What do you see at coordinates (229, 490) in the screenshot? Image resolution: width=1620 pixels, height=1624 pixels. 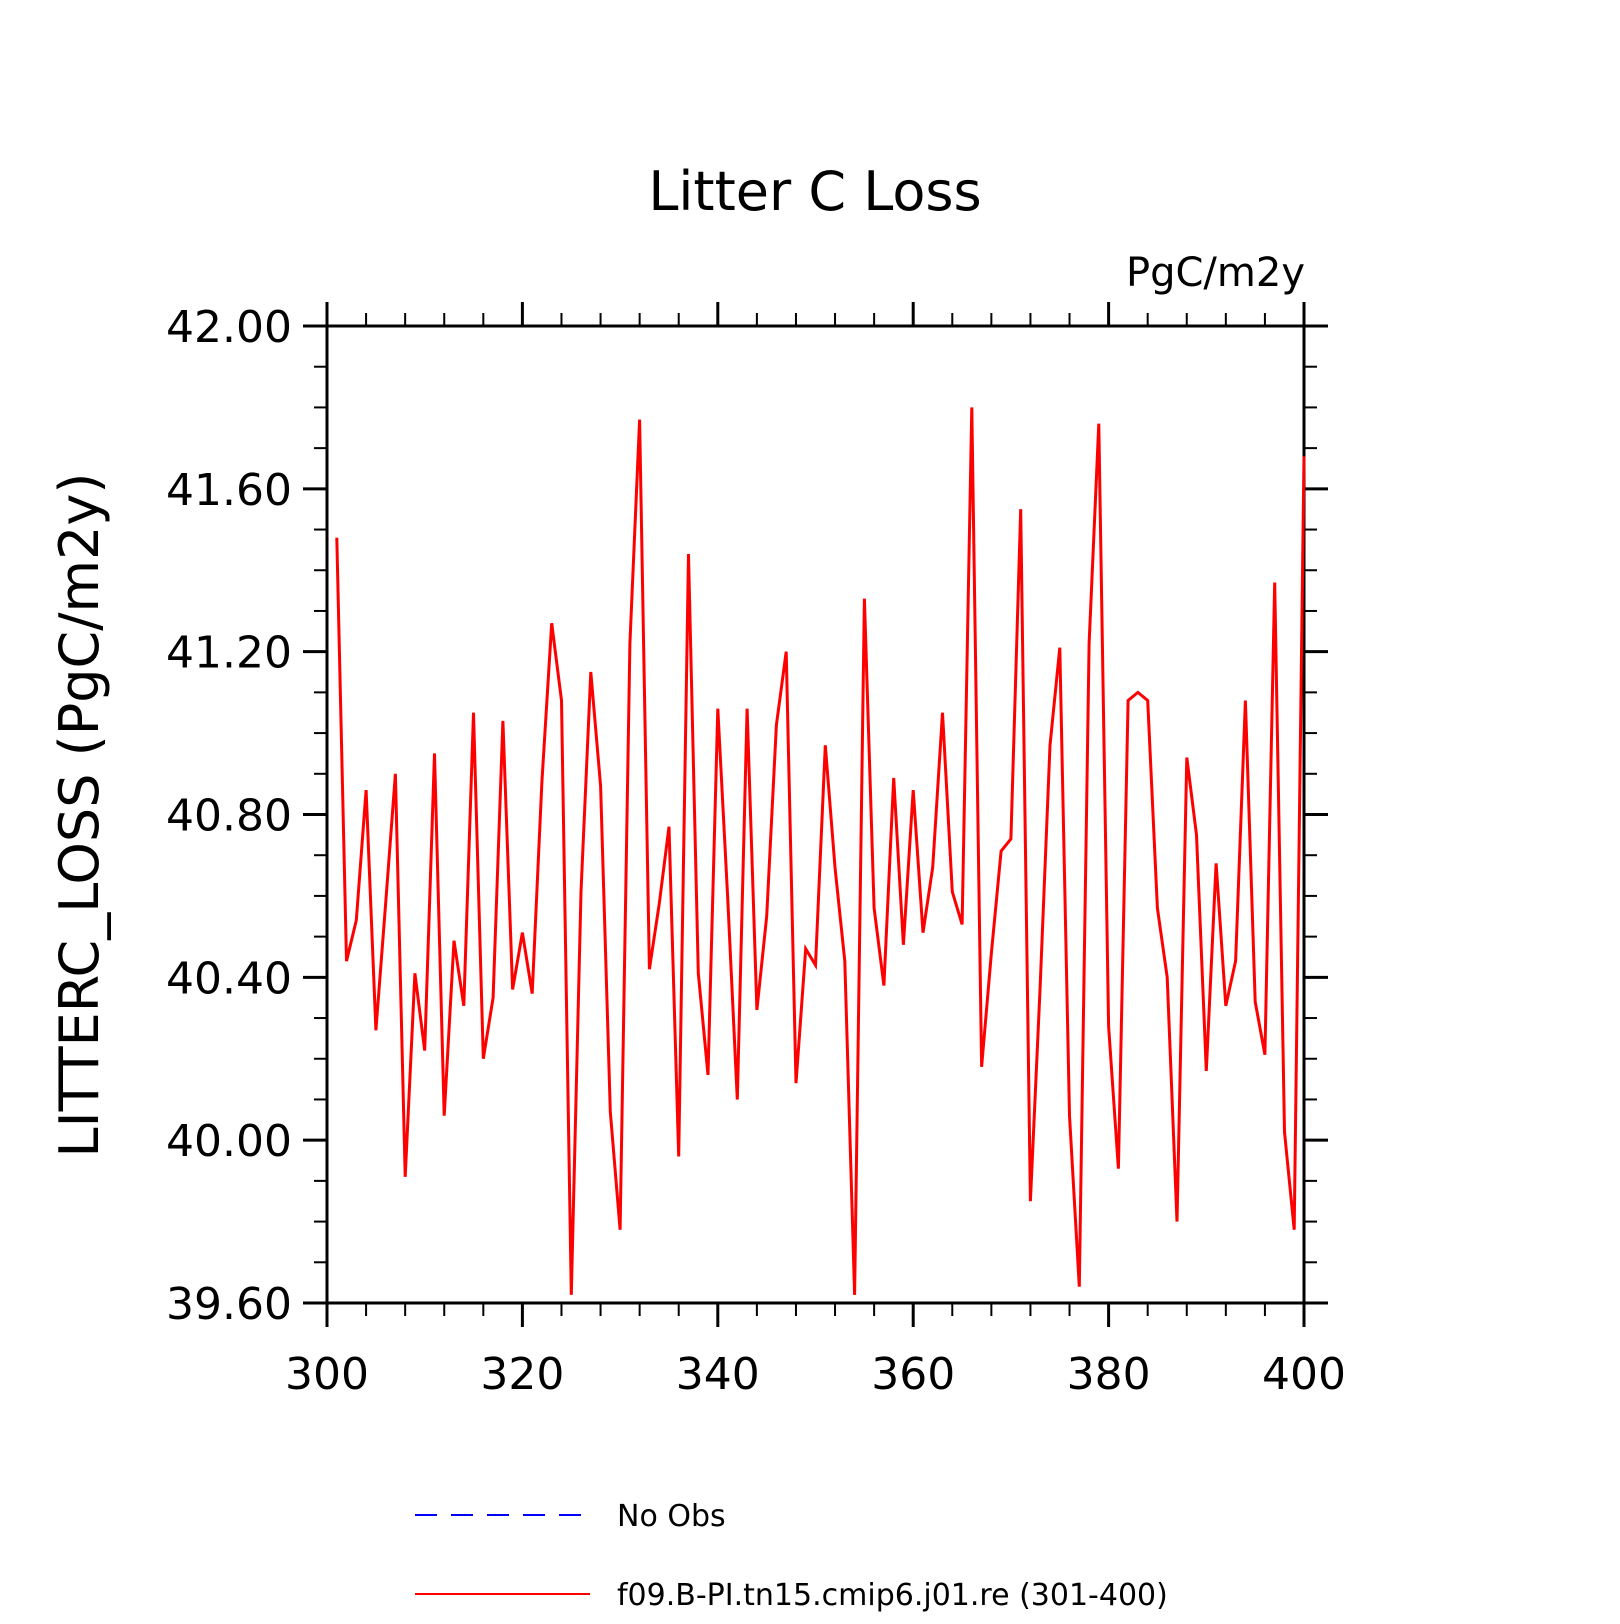 I see `y-tick-label: 41.60` at bounding box center [229, 490].